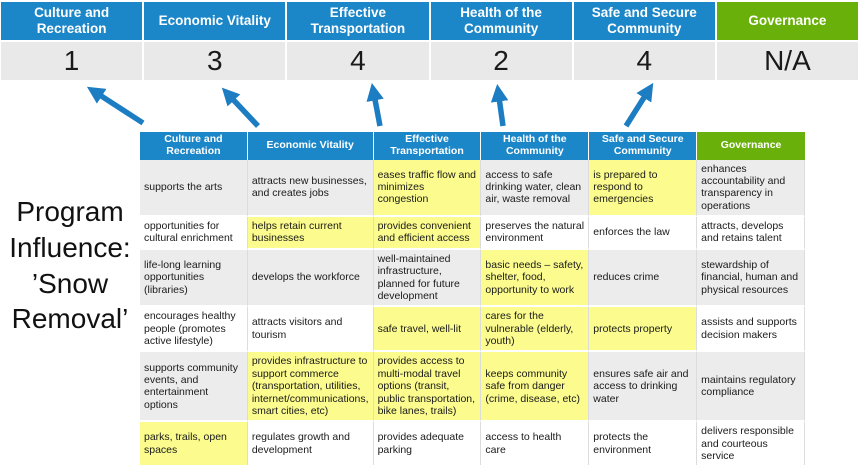 The height and width of the screenshot is (465, 859). I want to click on matrix-header-cell: Health of the Community, so click(535, 146).